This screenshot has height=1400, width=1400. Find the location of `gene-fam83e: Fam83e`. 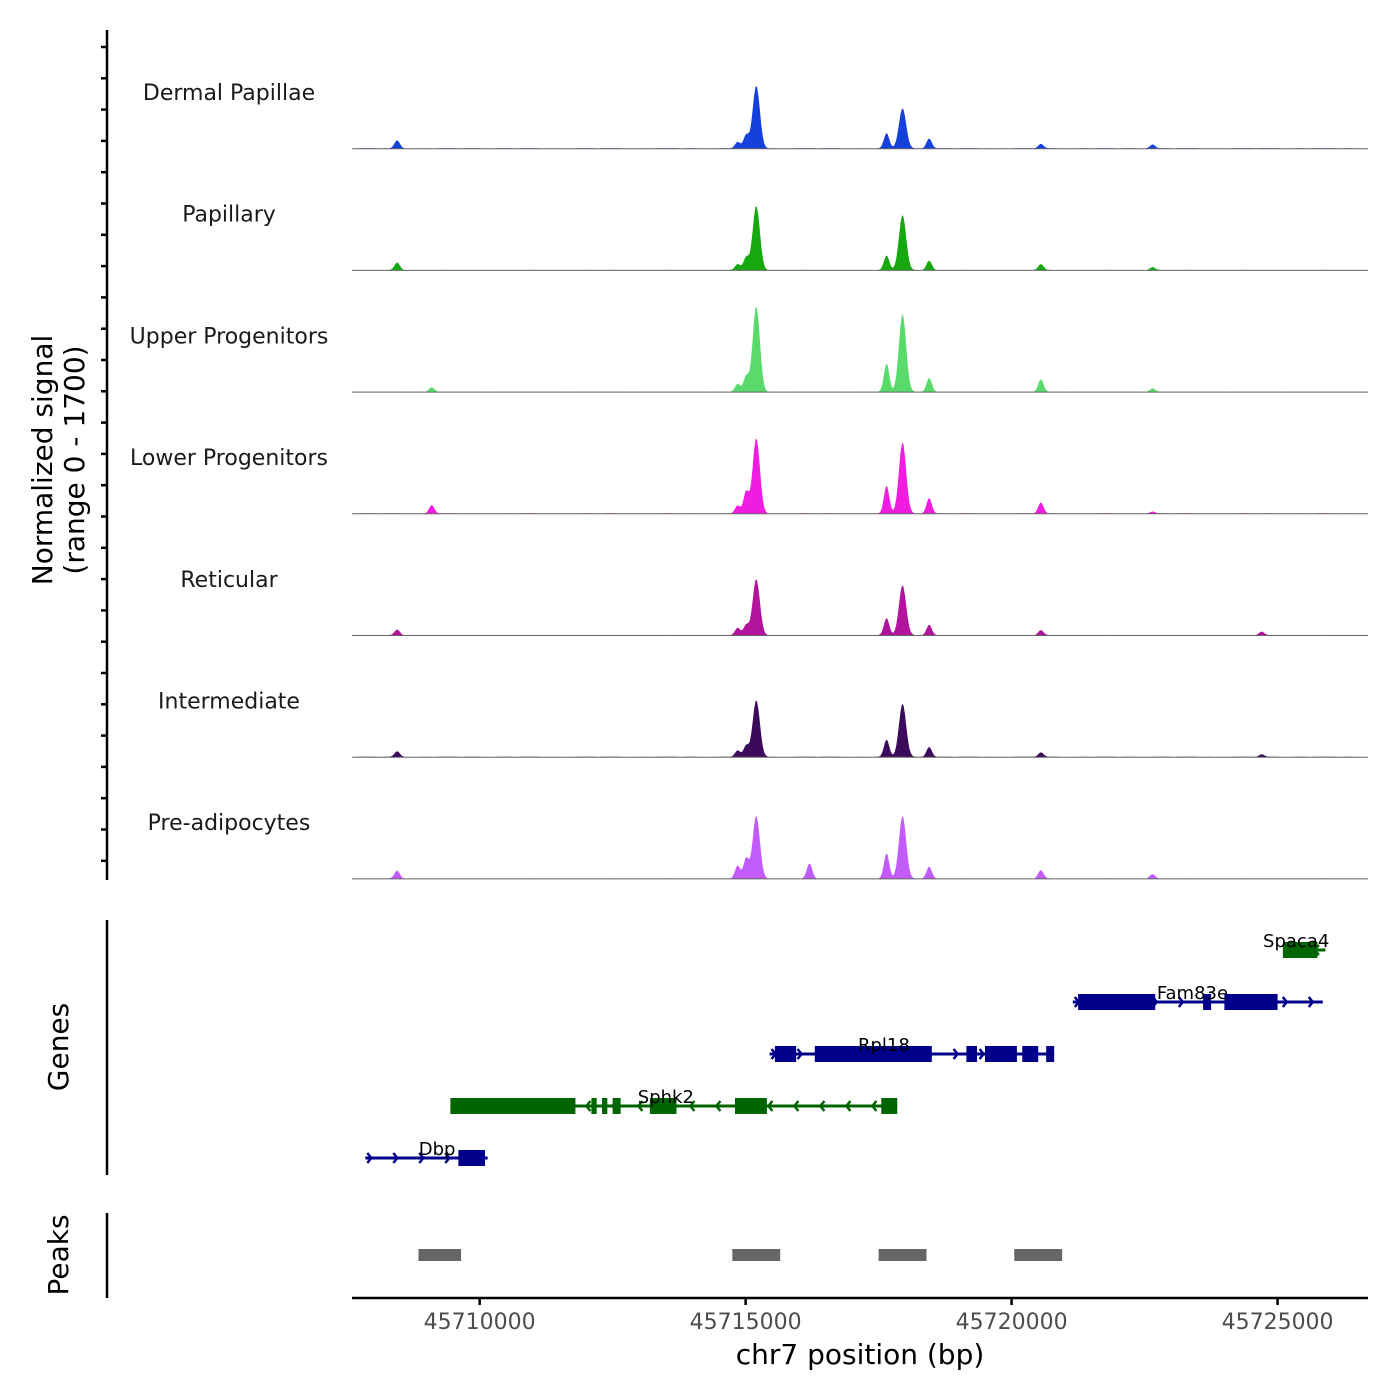

gene-fam83e: Fam83e is located at coordinates (1197, 996).